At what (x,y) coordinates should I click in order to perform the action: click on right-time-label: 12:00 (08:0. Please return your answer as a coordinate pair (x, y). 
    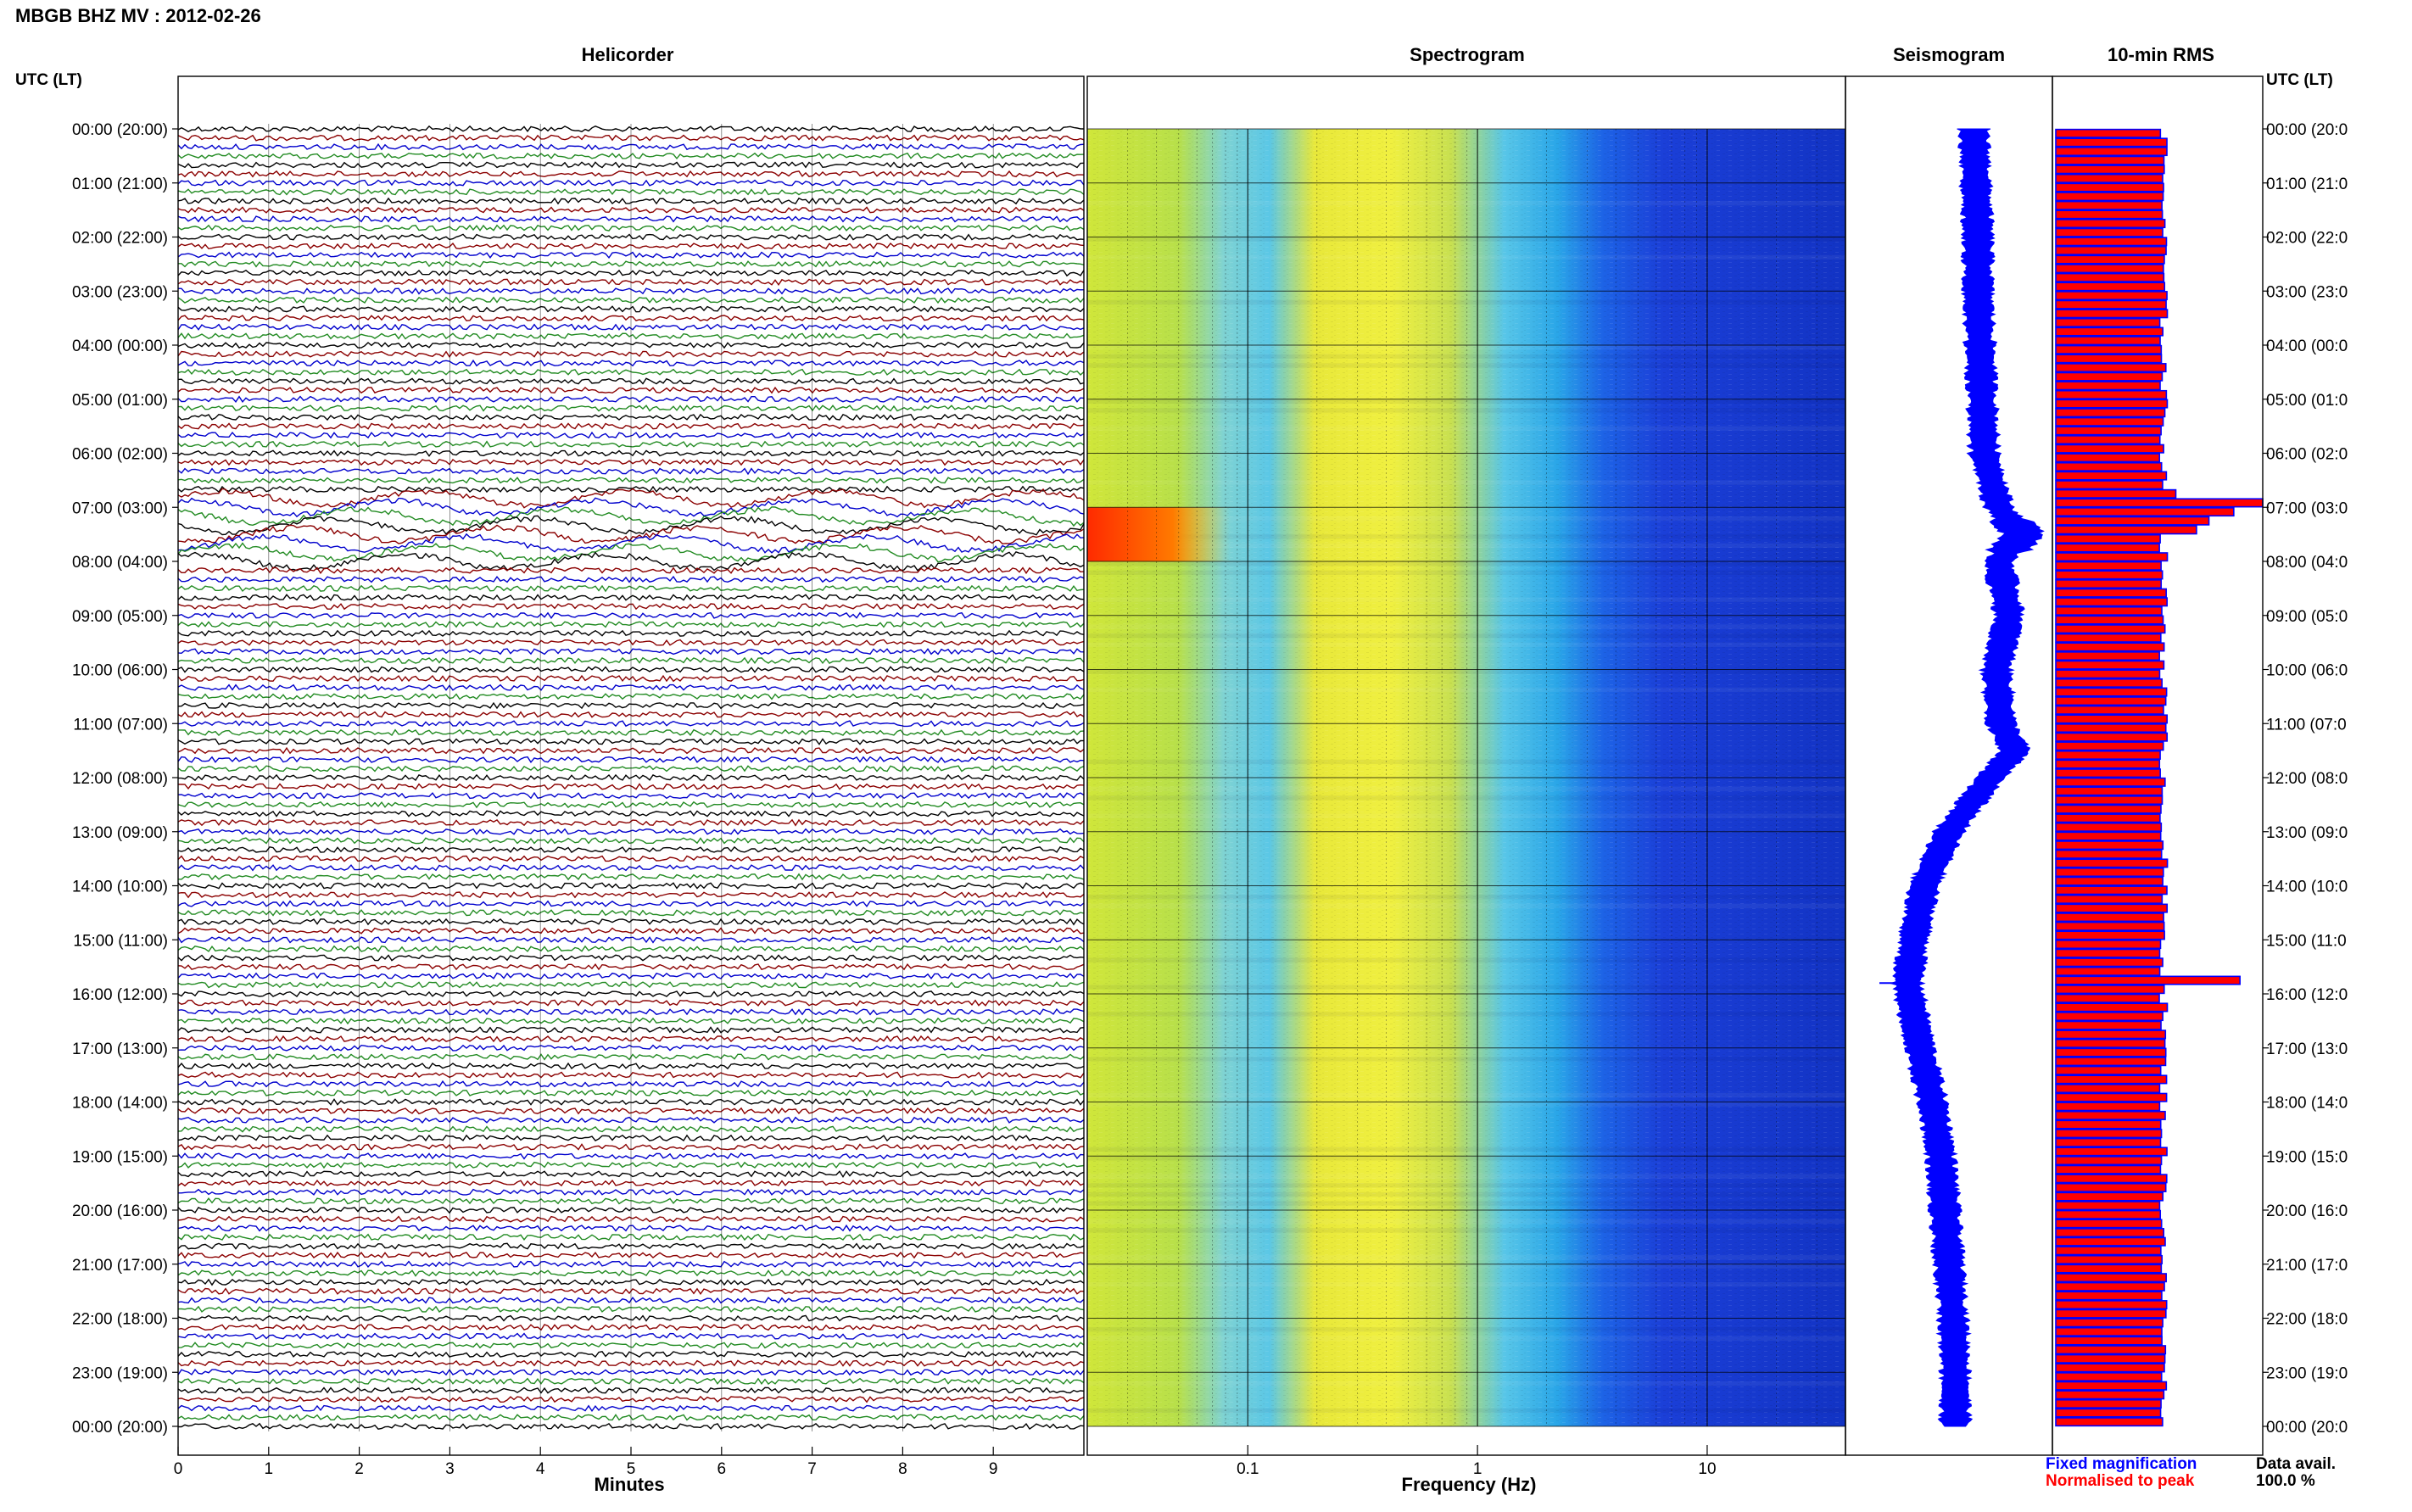
    Looking at the image, I should click on (2307, 779).